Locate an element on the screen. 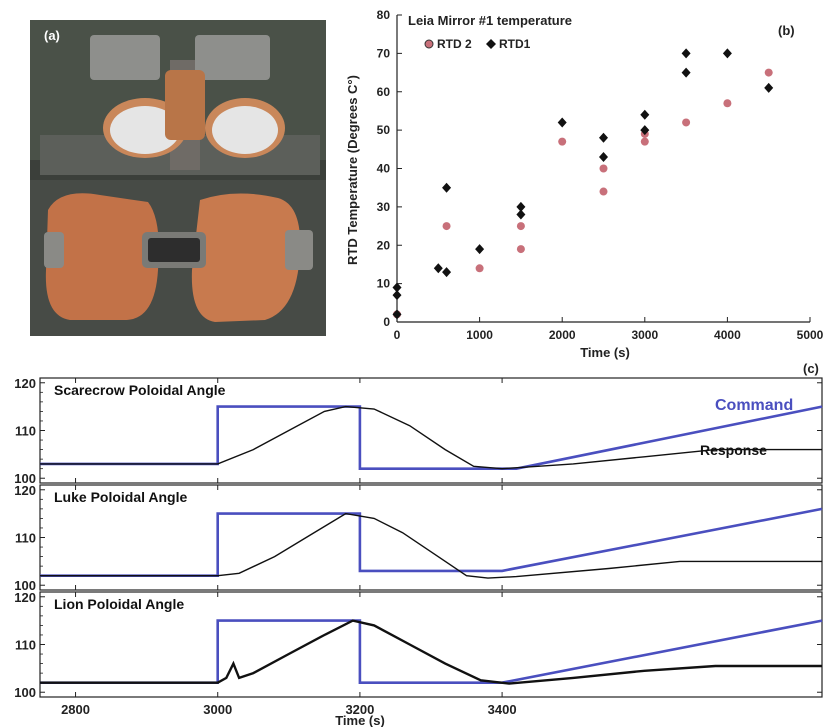  rtd-x-tick-label: 1000 is located at coordinates (479, 335).